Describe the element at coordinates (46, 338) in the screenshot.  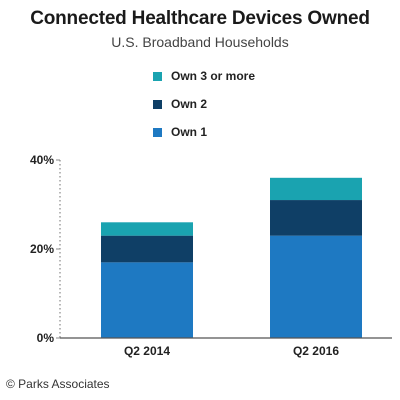
I see `y-tick-label: 0%` at that location.